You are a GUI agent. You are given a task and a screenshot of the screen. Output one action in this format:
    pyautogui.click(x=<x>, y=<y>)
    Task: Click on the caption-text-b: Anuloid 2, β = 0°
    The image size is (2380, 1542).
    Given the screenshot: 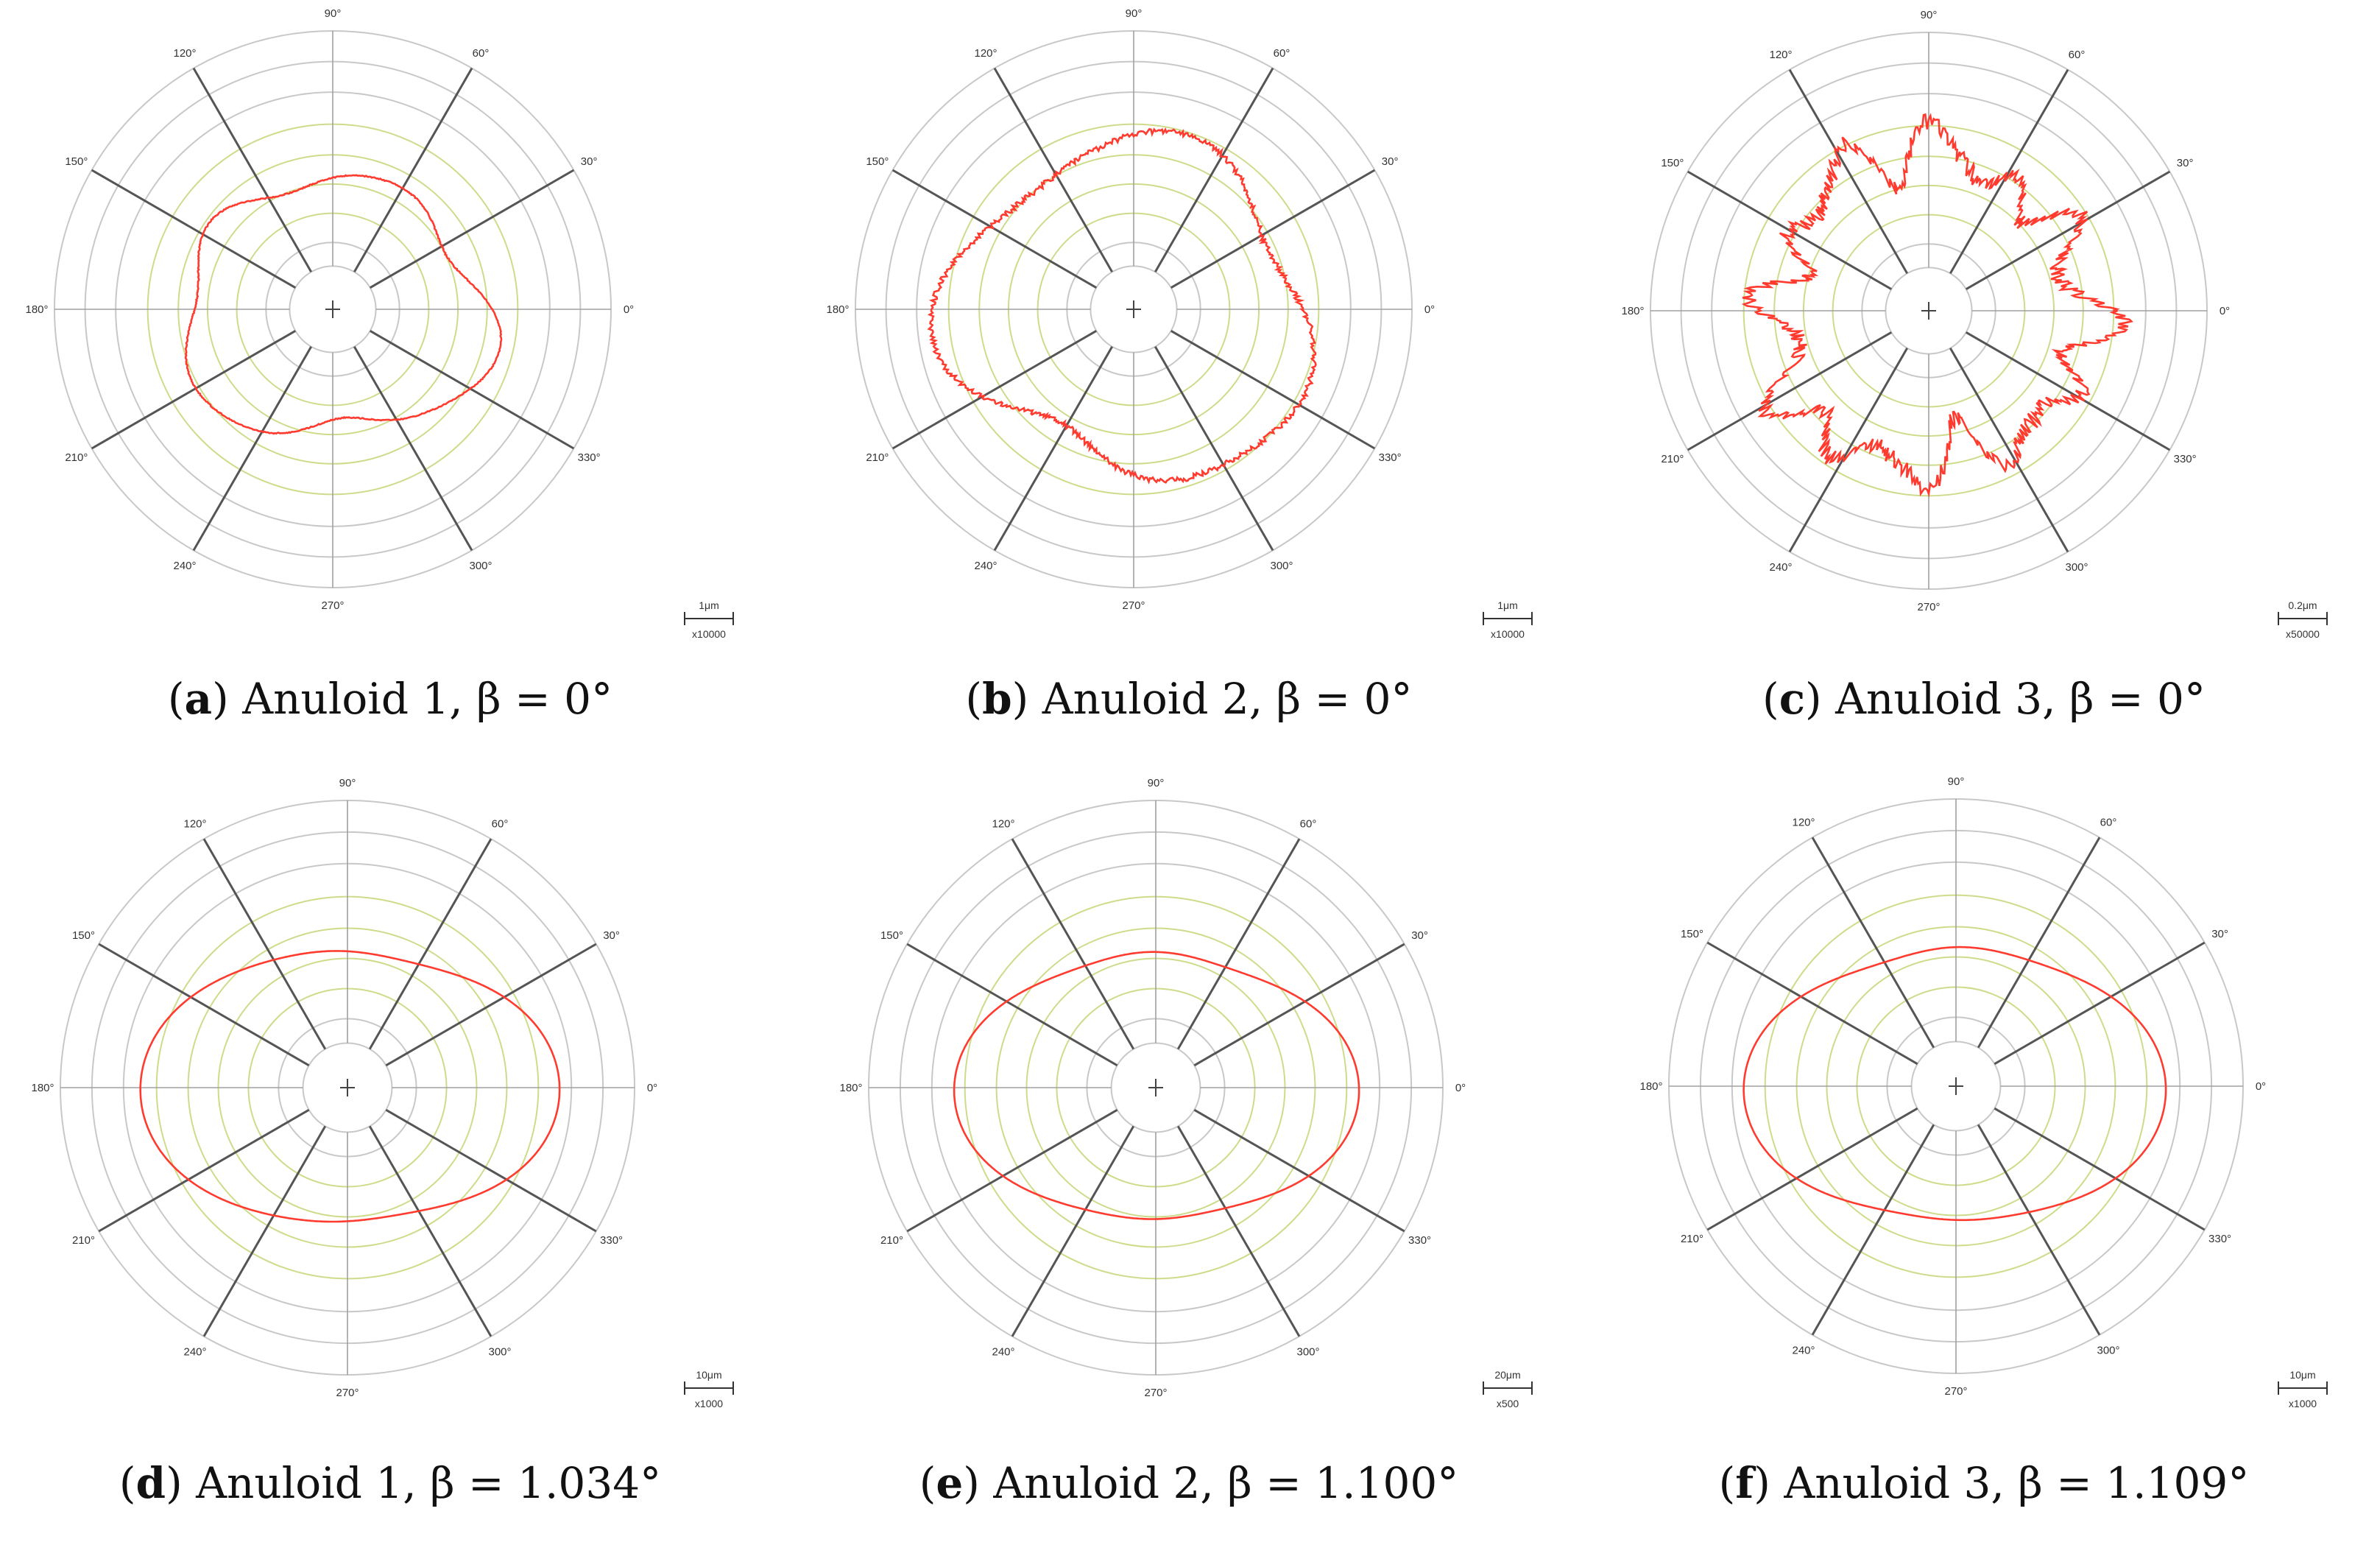 What is the action you would take?
    pyautogui.click(x=1227, y=699)
    